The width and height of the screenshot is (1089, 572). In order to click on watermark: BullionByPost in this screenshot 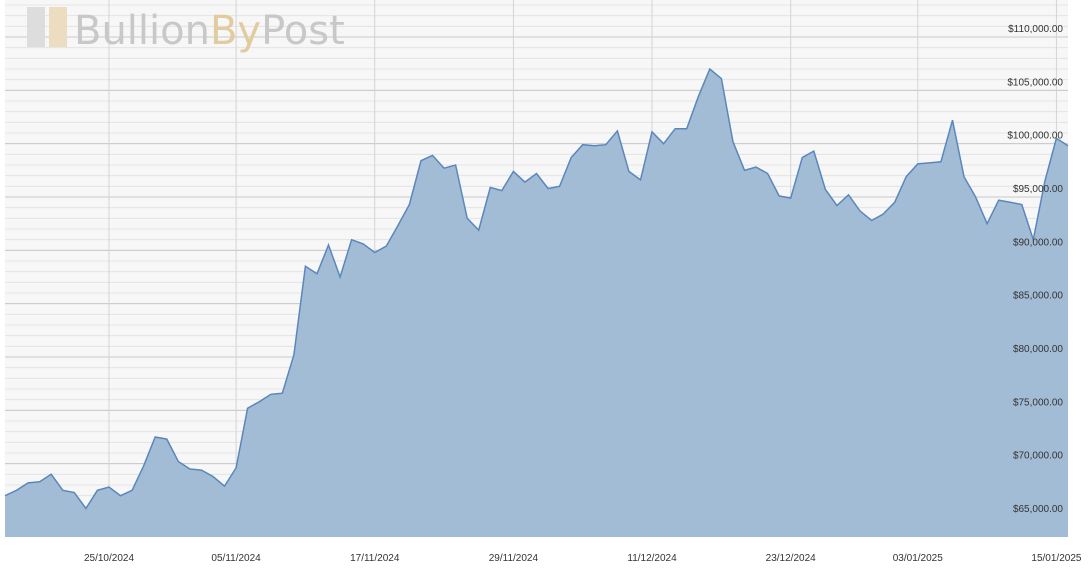, I will do `click(186, 30)`.